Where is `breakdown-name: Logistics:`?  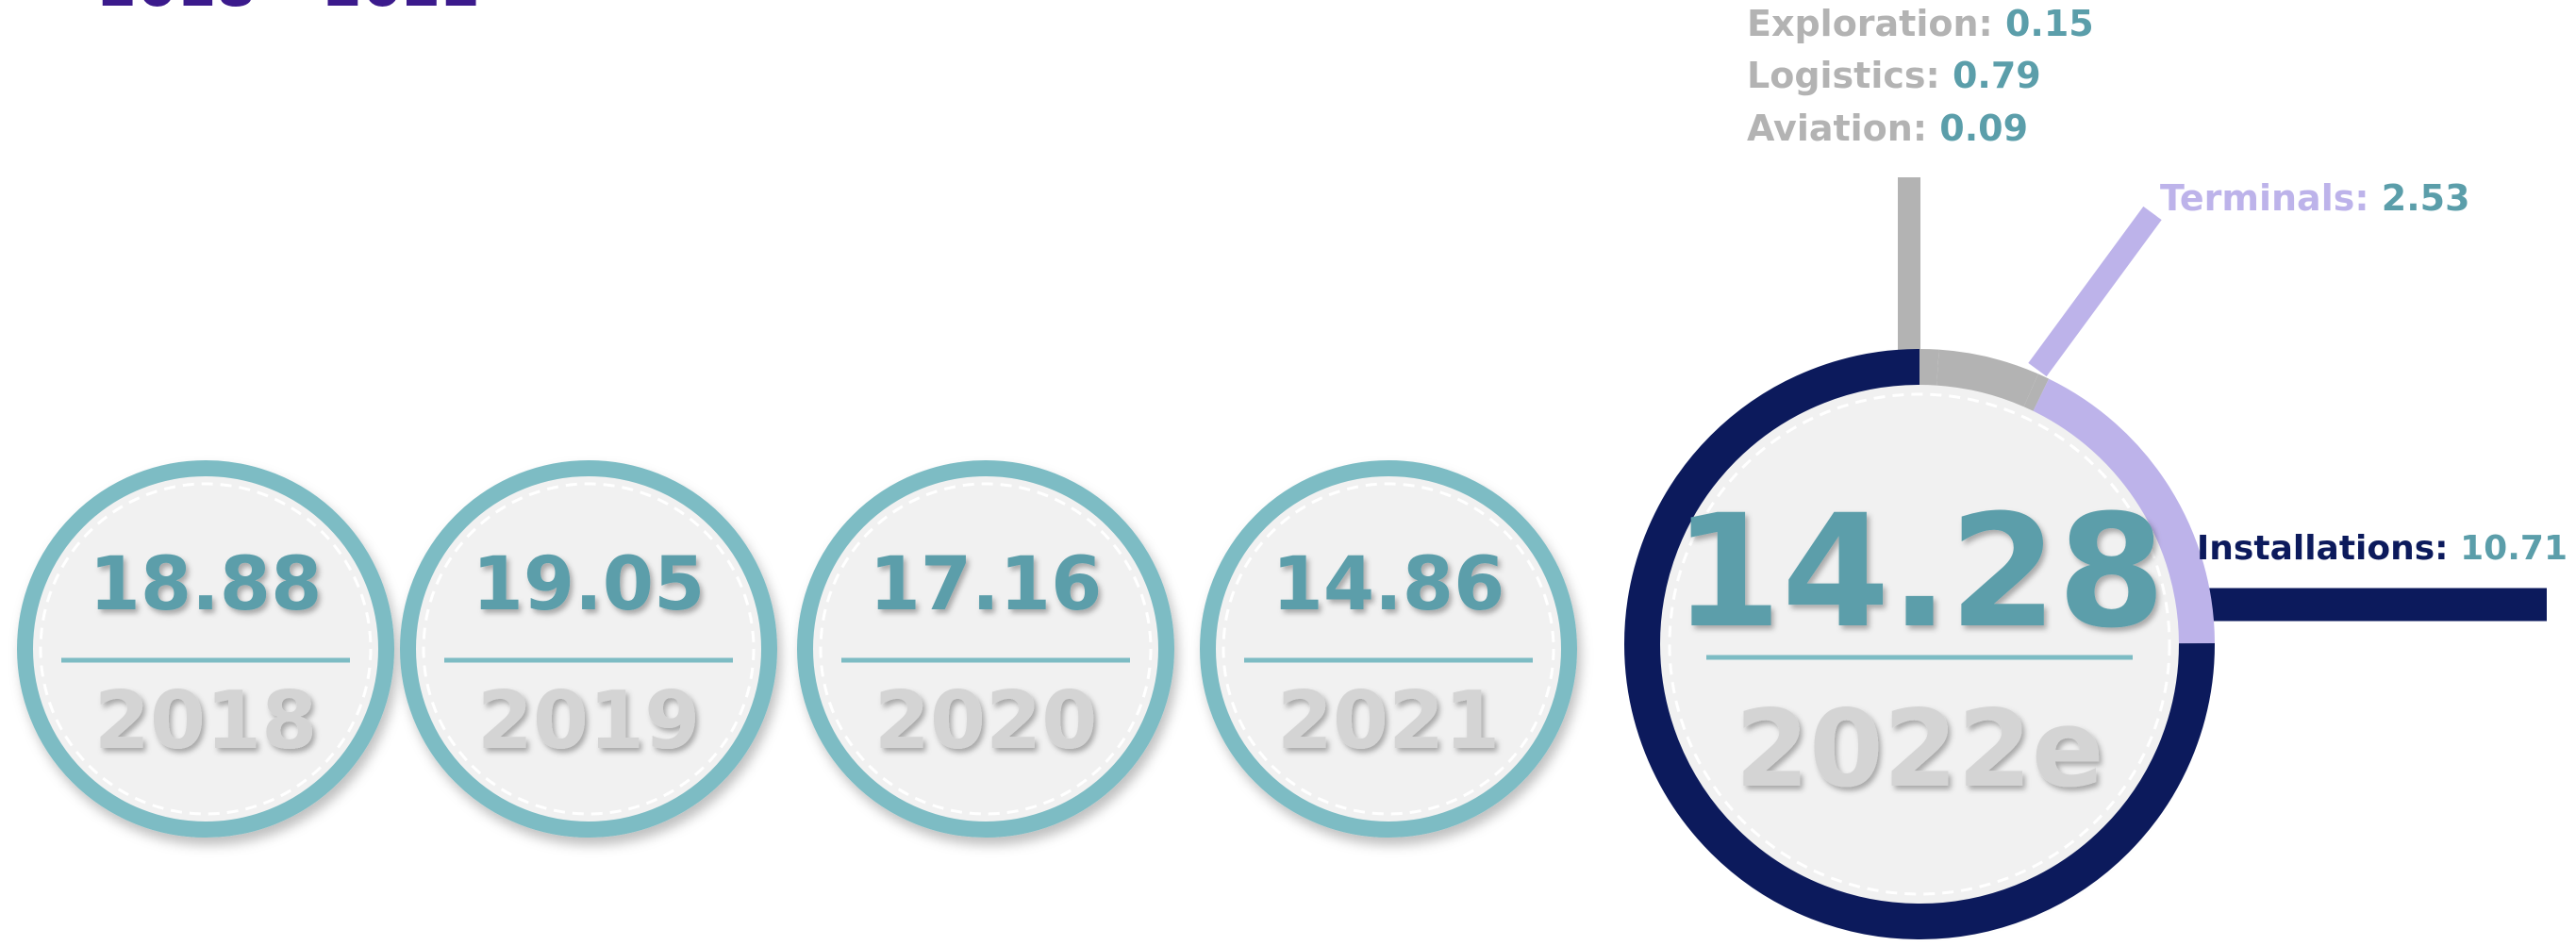
breakdown-name: Logistics: is located at coordinates (1844, 75).